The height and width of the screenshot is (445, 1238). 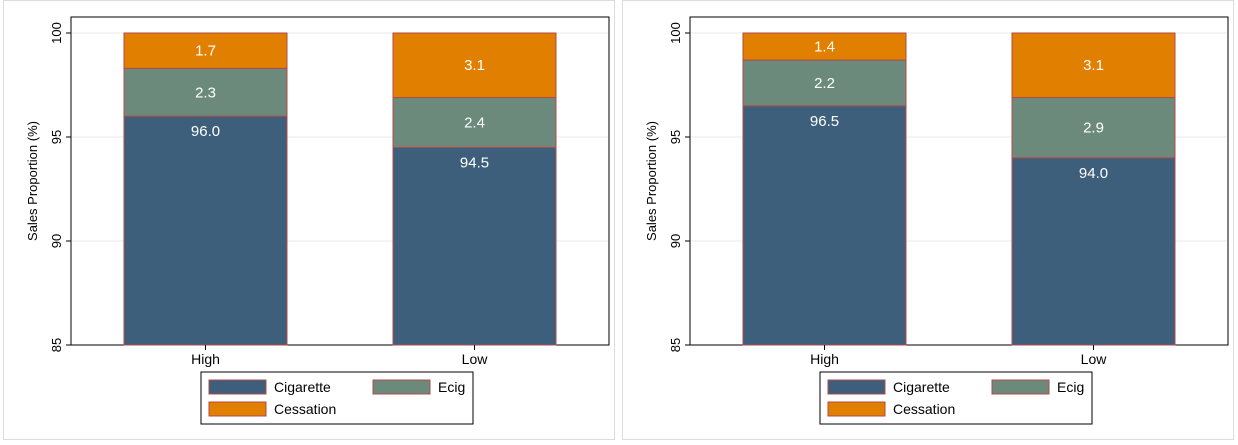 I want to click on bar-value-label: 1.7, so click(x=205, y=51).